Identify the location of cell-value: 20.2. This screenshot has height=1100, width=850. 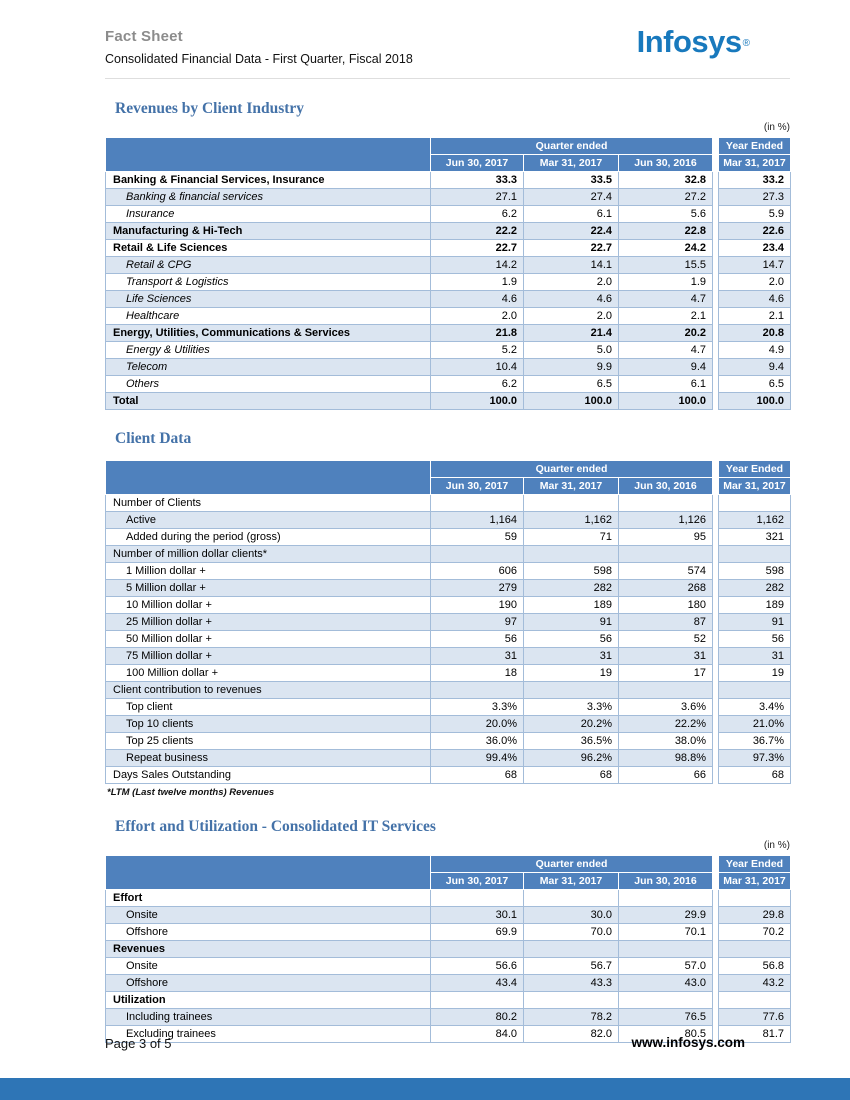
(665, 333).